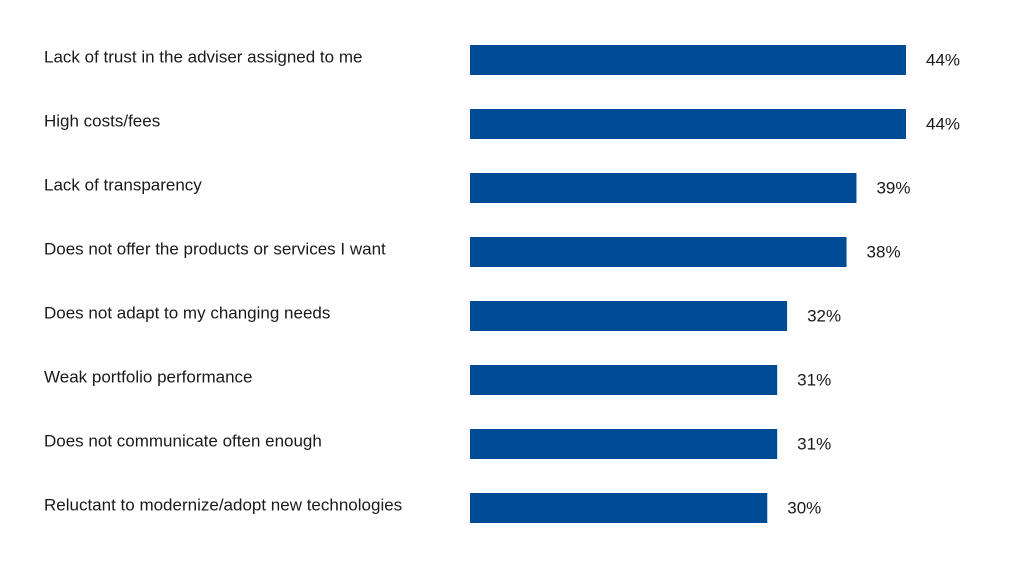  I want to click on value-label: 30%, so click(804, 507).